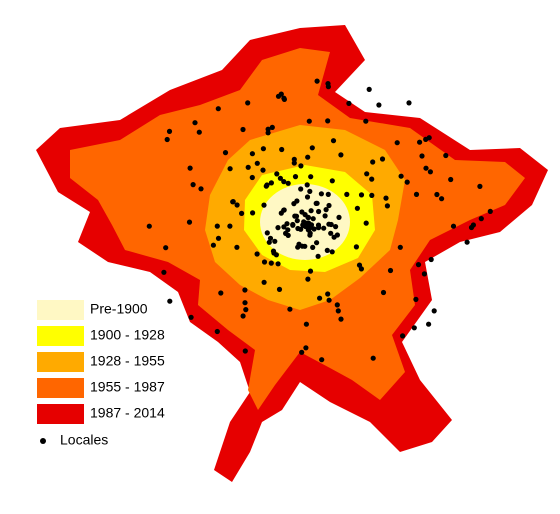  I want to click on legend-label: 1900 - 1928, so click(127, 335).